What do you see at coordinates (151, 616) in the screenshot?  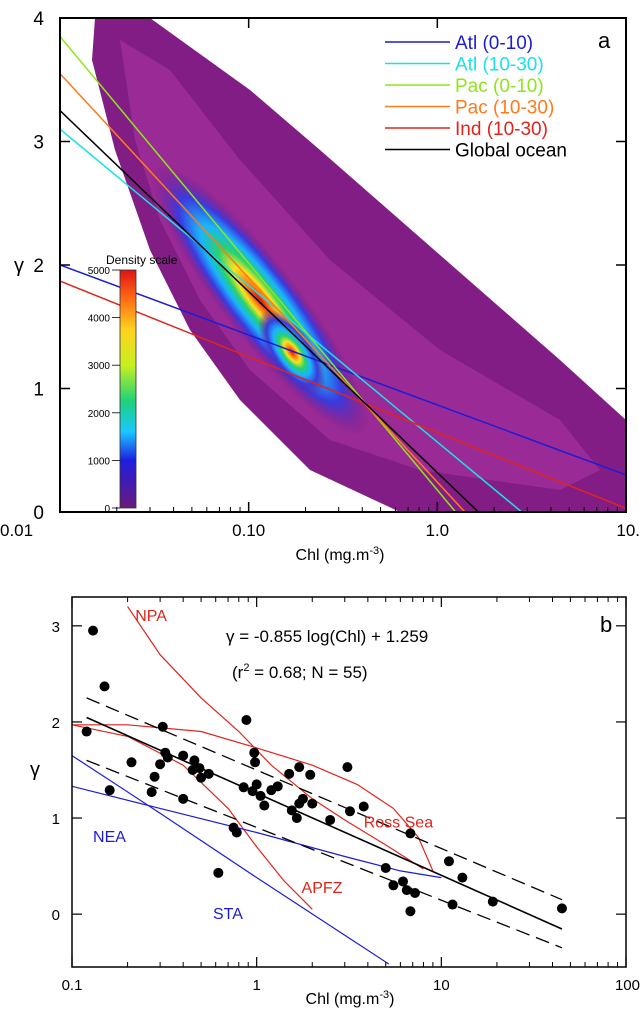 I see `curve-label-0: NPA` at bounding box center [151, 616].